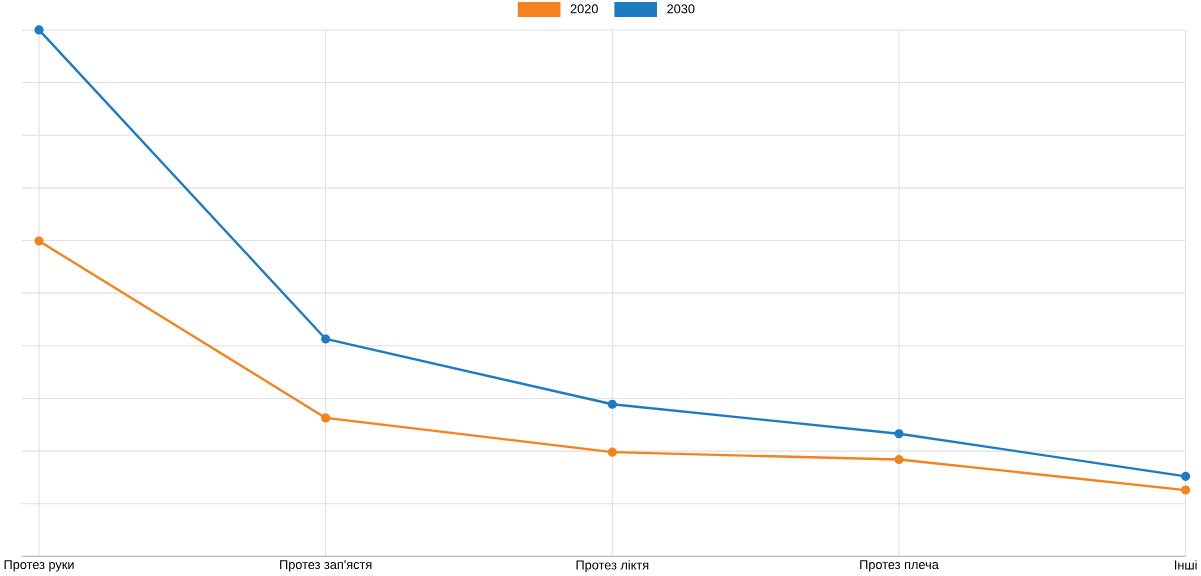 The width and height of the screenshot is (1201, 576). I want to click on x-tick-label: Протез плеча, so click(899, 566).